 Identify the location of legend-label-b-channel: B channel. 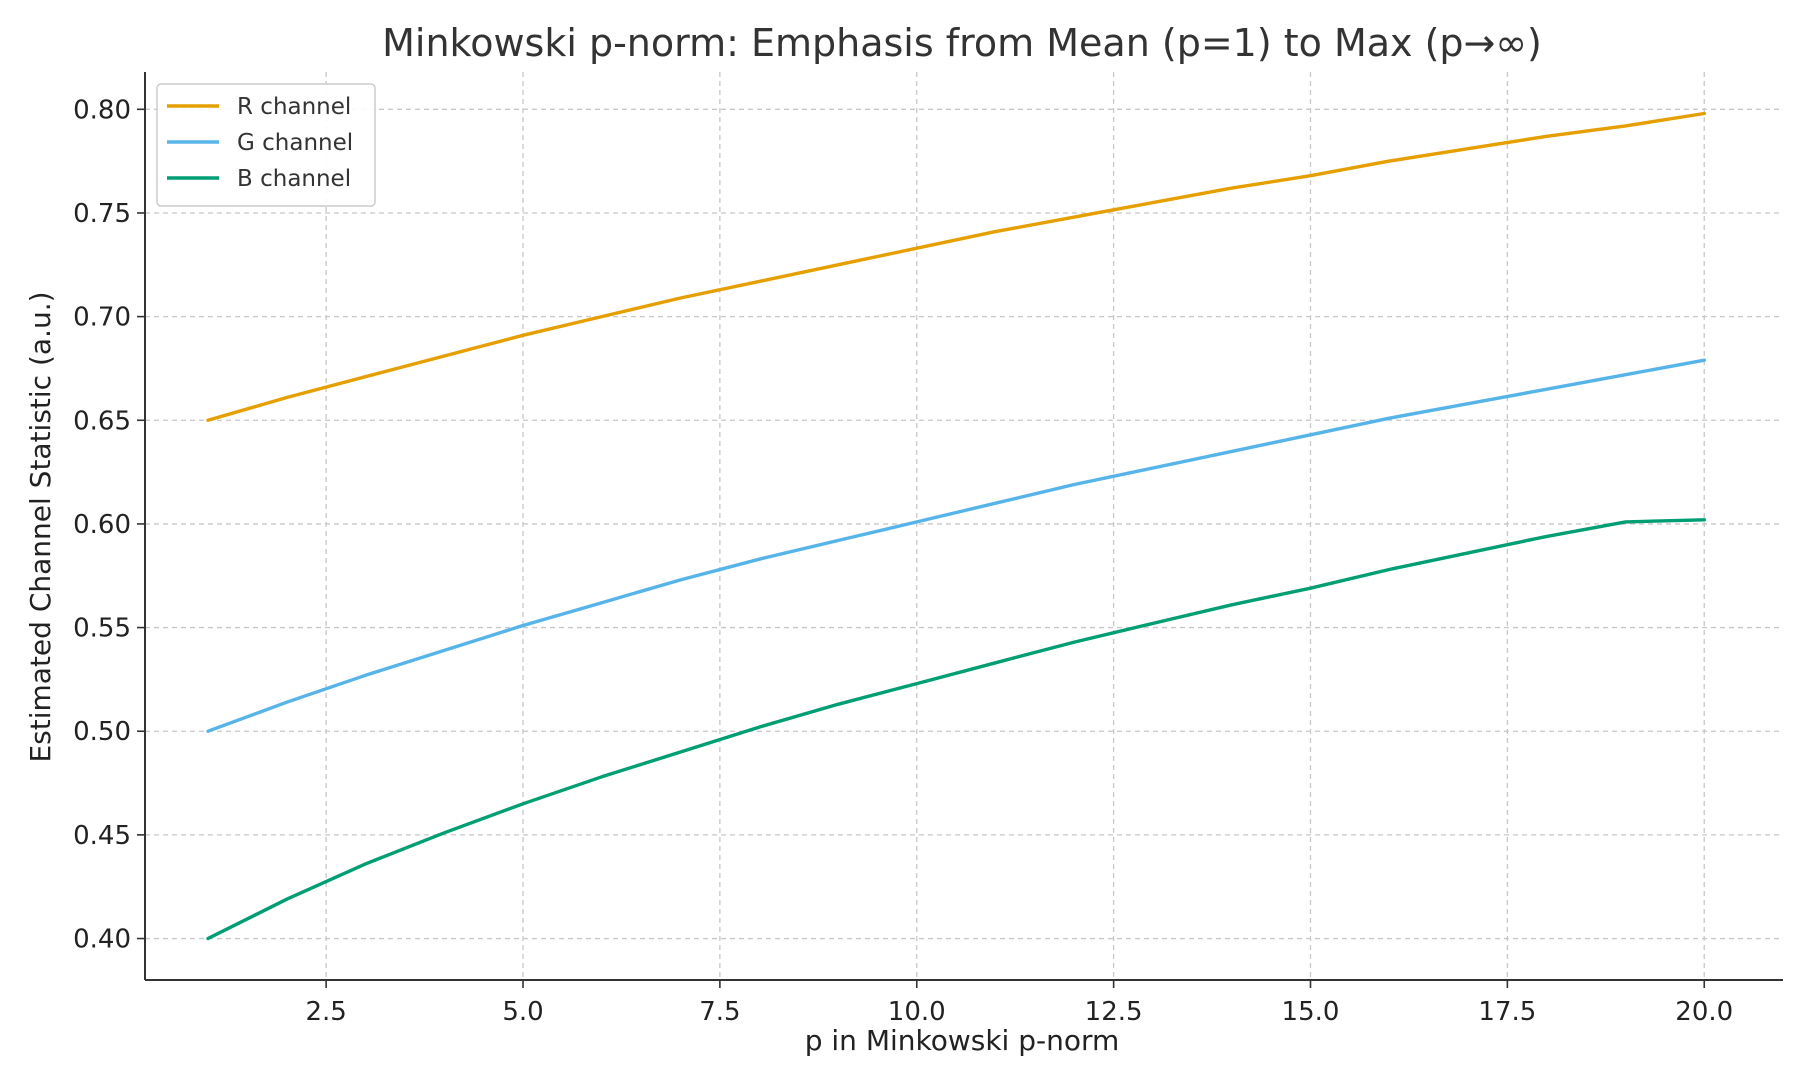
(294, 179).